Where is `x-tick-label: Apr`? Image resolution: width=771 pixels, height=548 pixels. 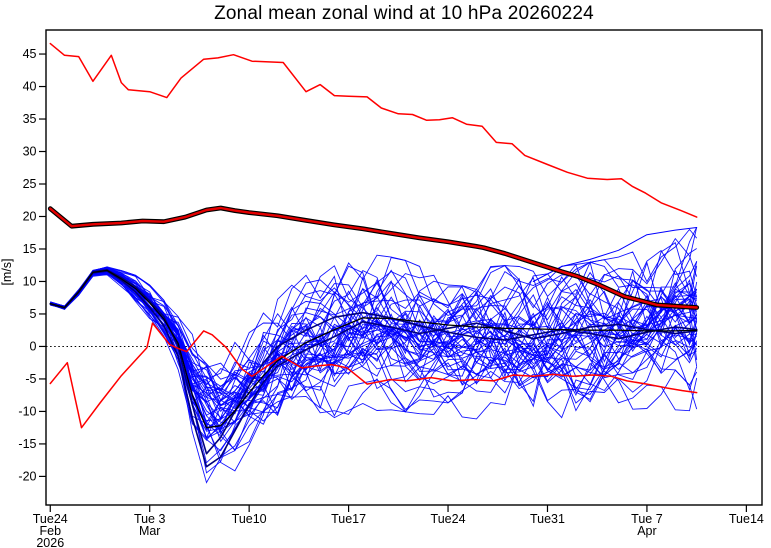
x-tick-label: Apr is located at coordinates (646, 531).